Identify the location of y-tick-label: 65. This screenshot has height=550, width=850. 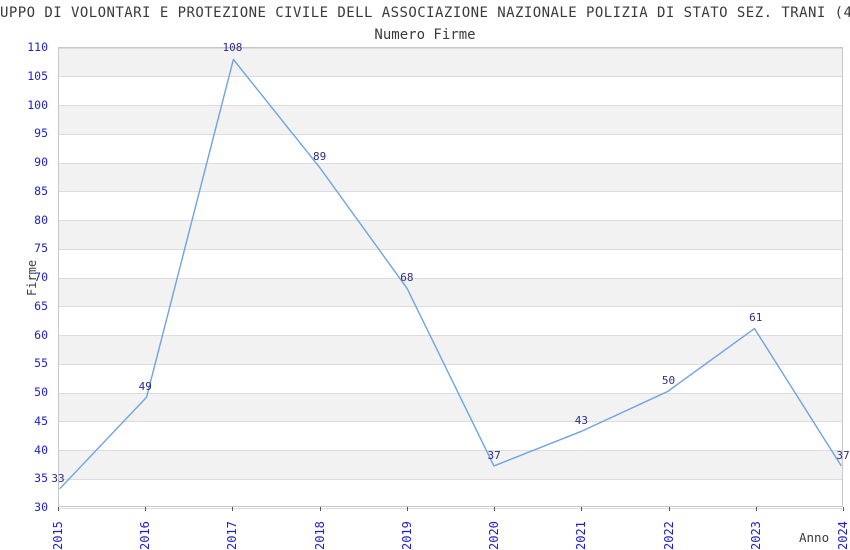
(41, 305).